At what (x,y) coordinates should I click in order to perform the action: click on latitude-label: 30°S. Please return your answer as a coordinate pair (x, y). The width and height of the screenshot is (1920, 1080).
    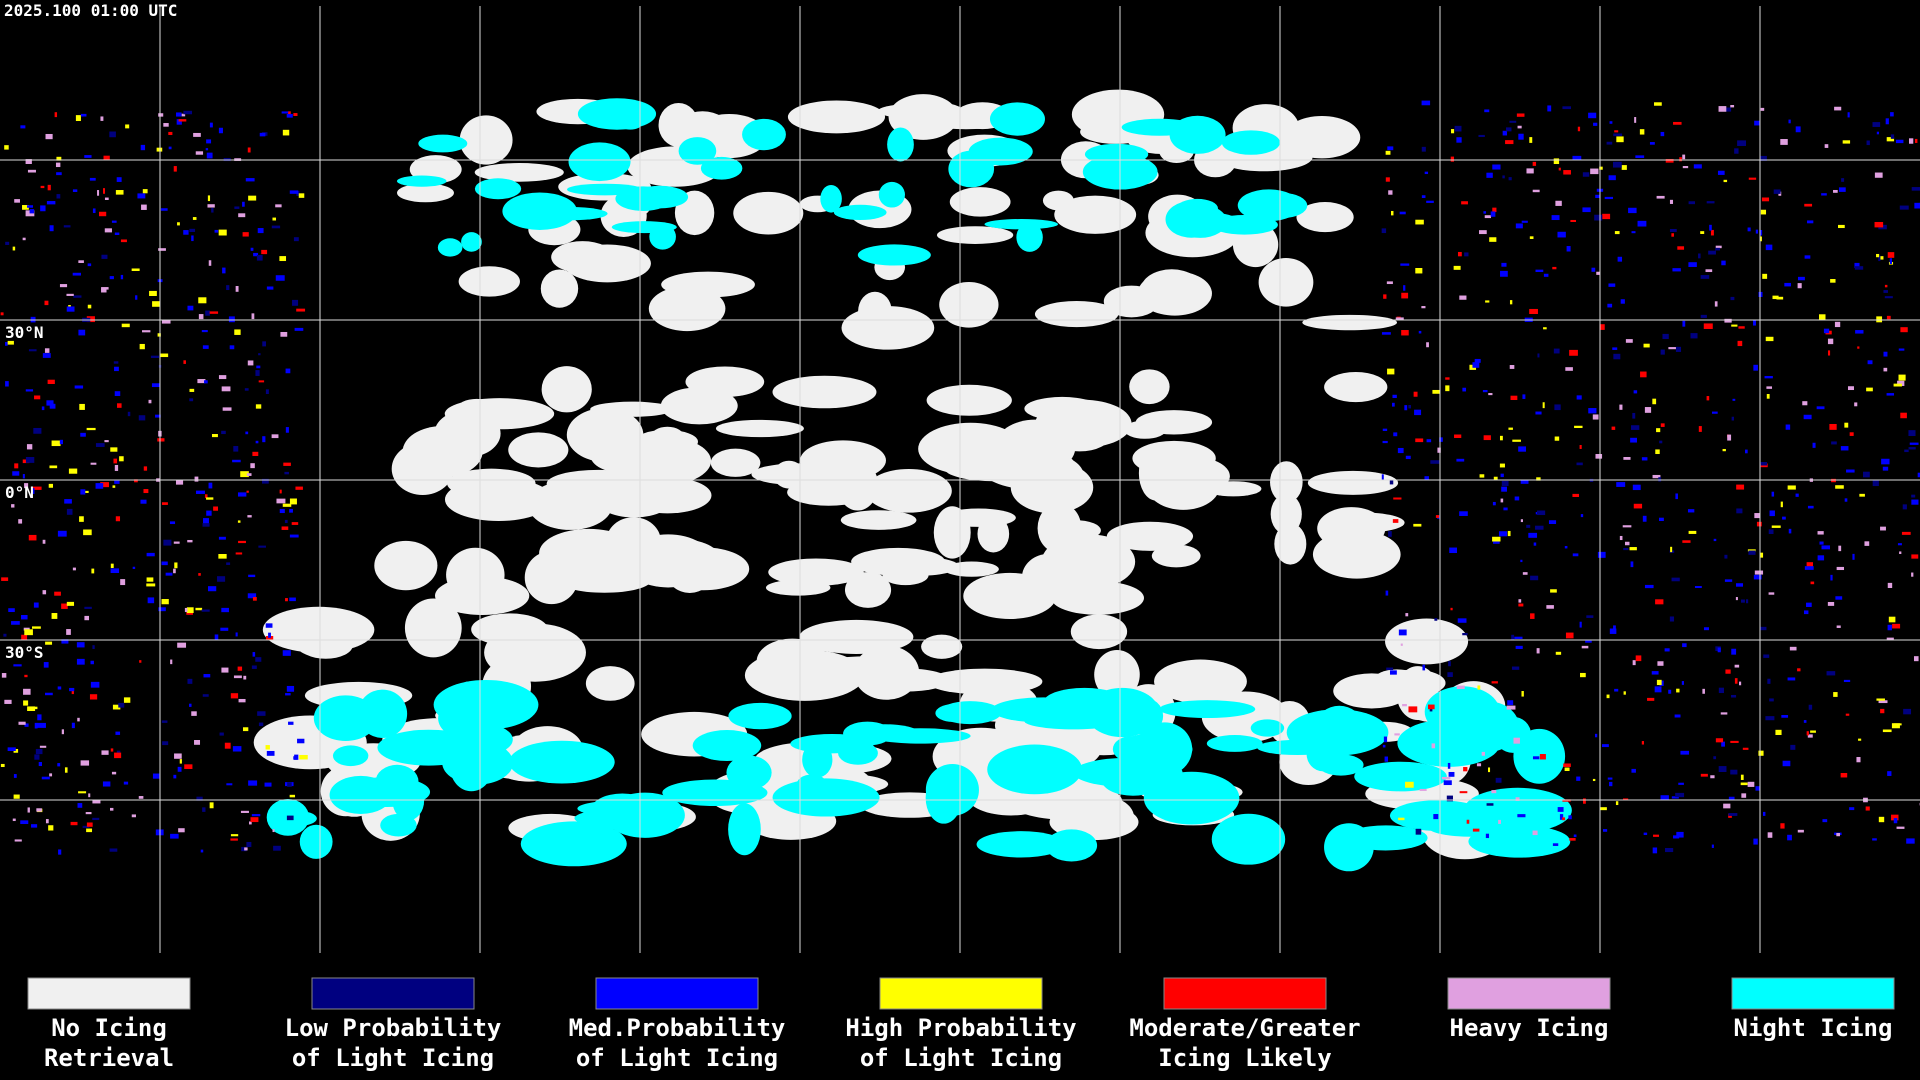
    Looking at the image, I should click on (24, 652).